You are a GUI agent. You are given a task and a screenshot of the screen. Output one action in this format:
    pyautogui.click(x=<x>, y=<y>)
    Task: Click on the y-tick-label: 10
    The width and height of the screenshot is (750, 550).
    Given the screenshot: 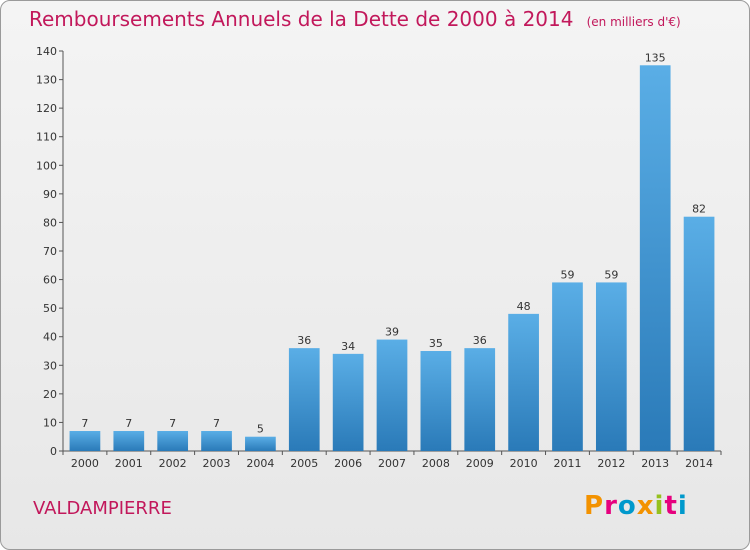 What is the action you would take?
    pyautogui.click(x=50, y=422)
    